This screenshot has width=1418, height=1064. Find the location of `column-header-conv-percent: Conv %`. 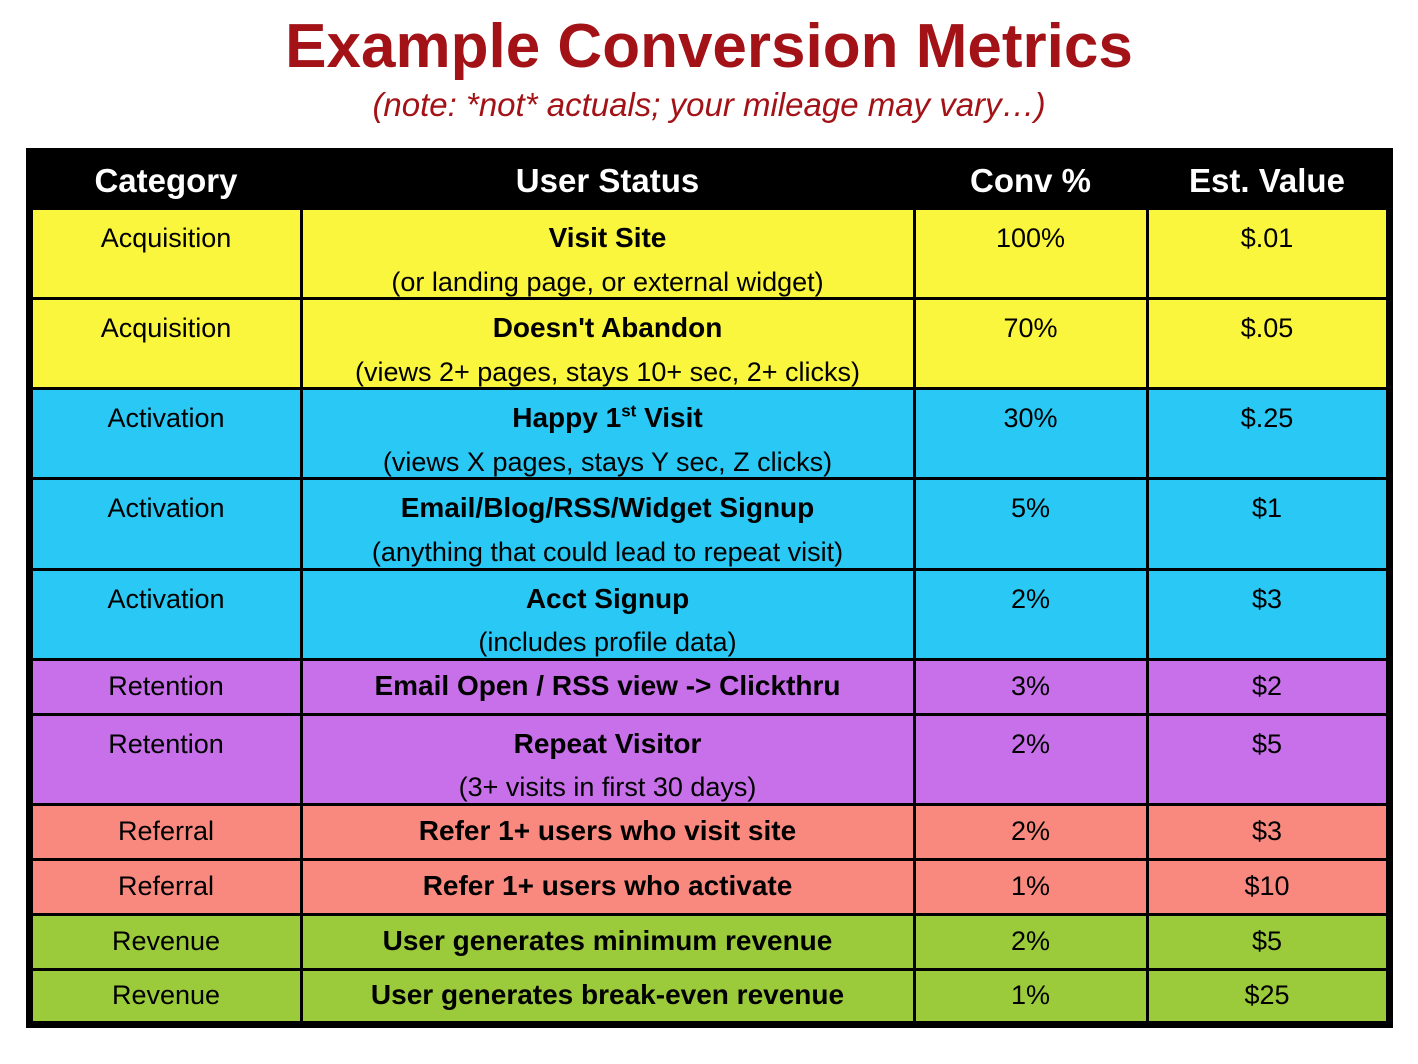

column-header-conv-percent: Conv % is located at coordinates (1030, 179).